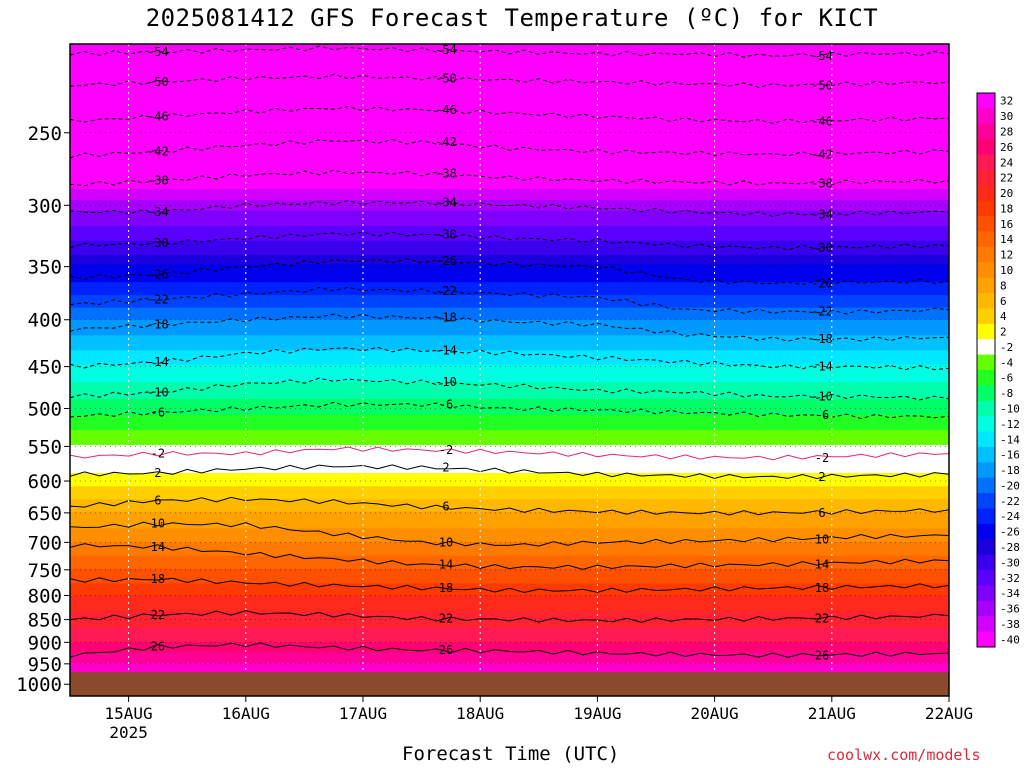  I want to click on x-tick-label: 17AUG, so click(363, 713).